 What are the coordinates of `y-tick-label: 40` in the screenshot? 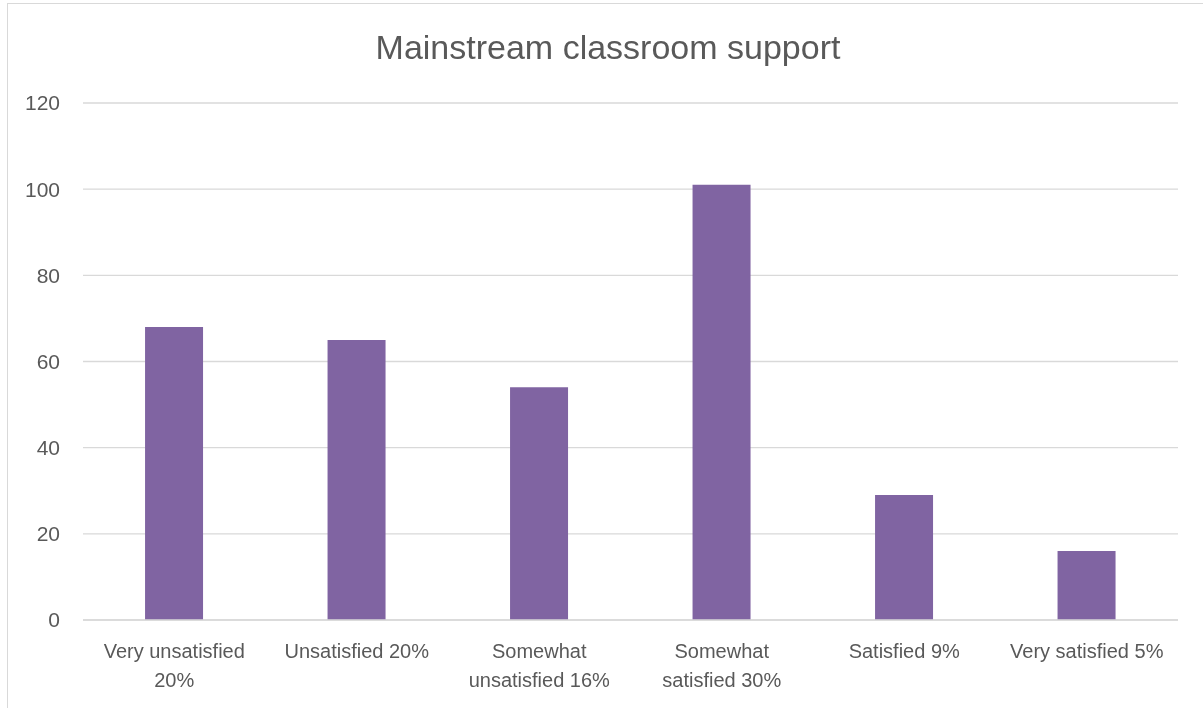 It's located at (48, 448).